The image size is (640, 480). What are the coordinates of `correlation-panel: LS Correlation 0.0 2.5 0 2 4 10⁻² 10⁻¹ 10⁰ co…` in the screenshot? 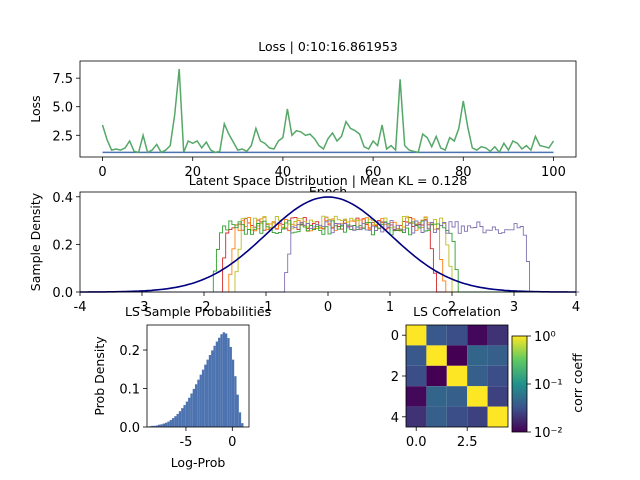 It's located at (488, 377).